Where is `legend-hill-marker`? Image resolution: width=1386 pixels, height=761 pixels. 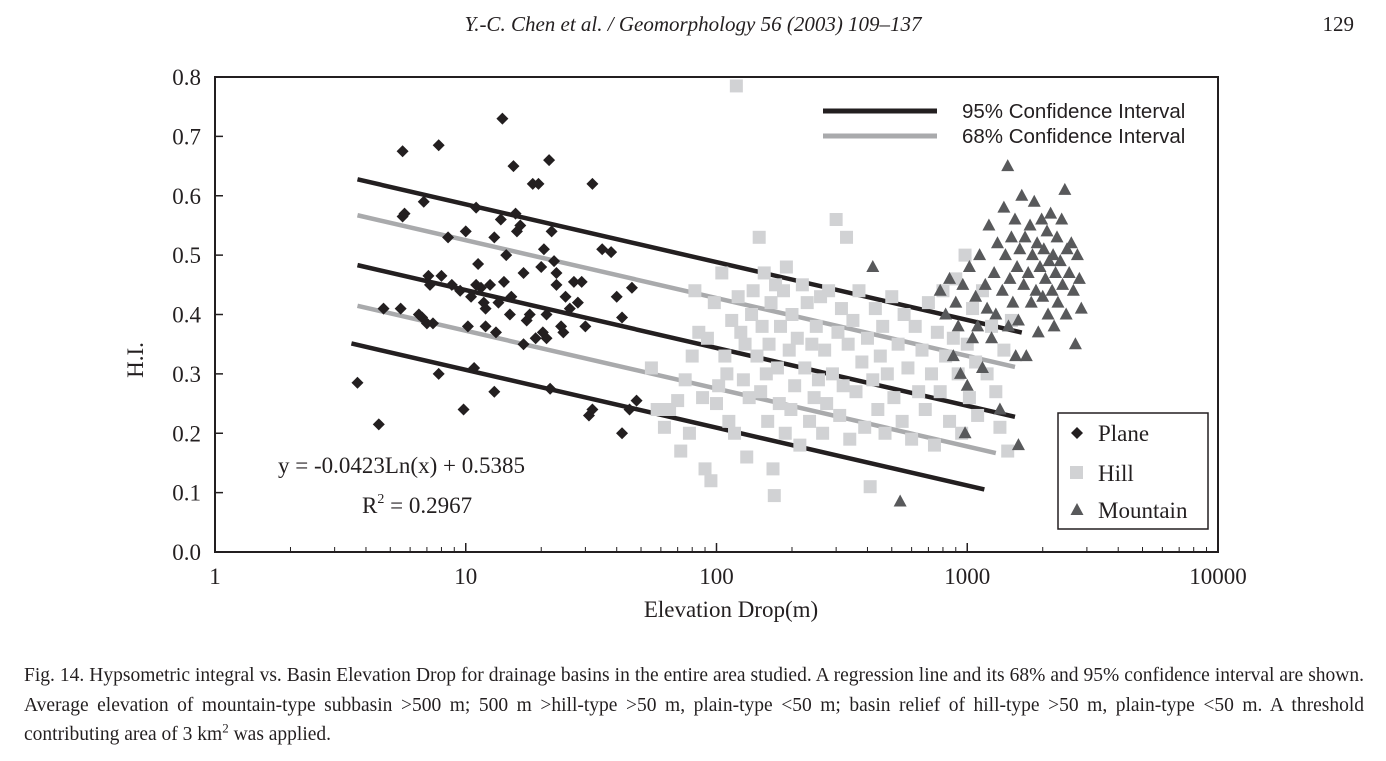 legend-hill-marker is located at coordinates (1076, 472).